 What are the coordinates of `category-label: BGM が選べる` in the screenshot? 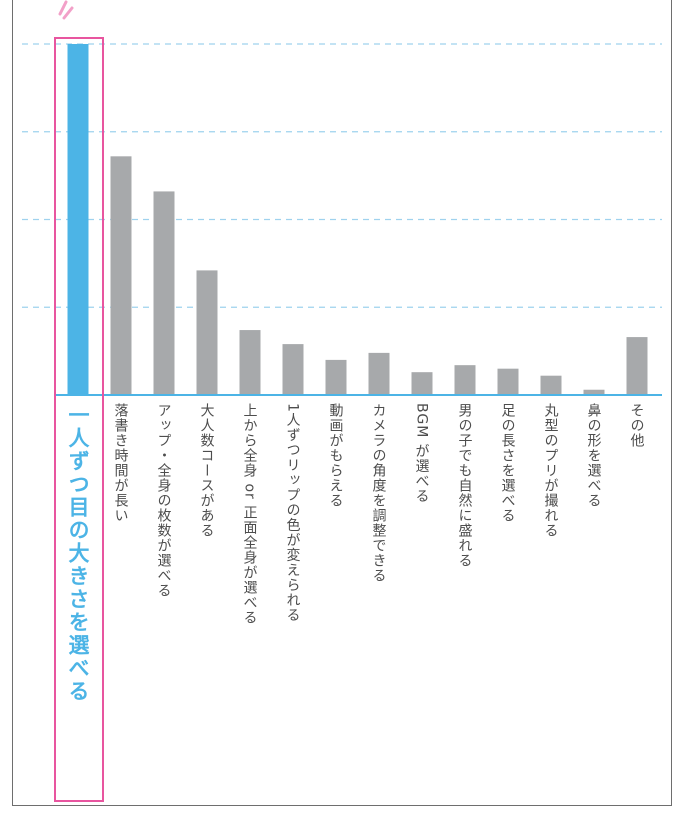 It's located at (421, 453).